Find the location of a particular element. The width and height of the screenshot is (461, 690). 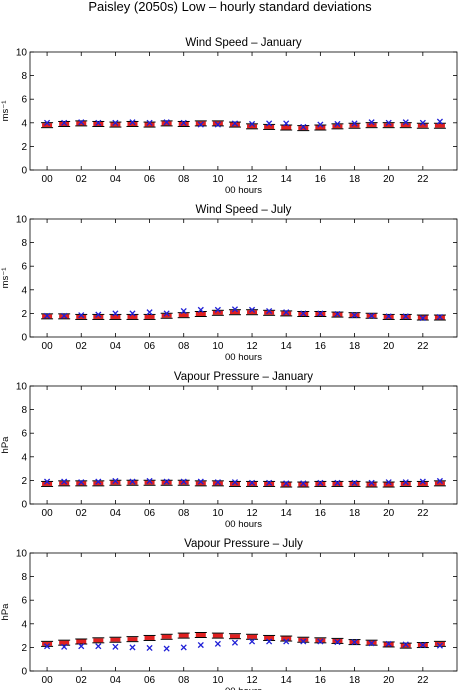

y-axis-label: hPa is located at coordinates (5, 445).